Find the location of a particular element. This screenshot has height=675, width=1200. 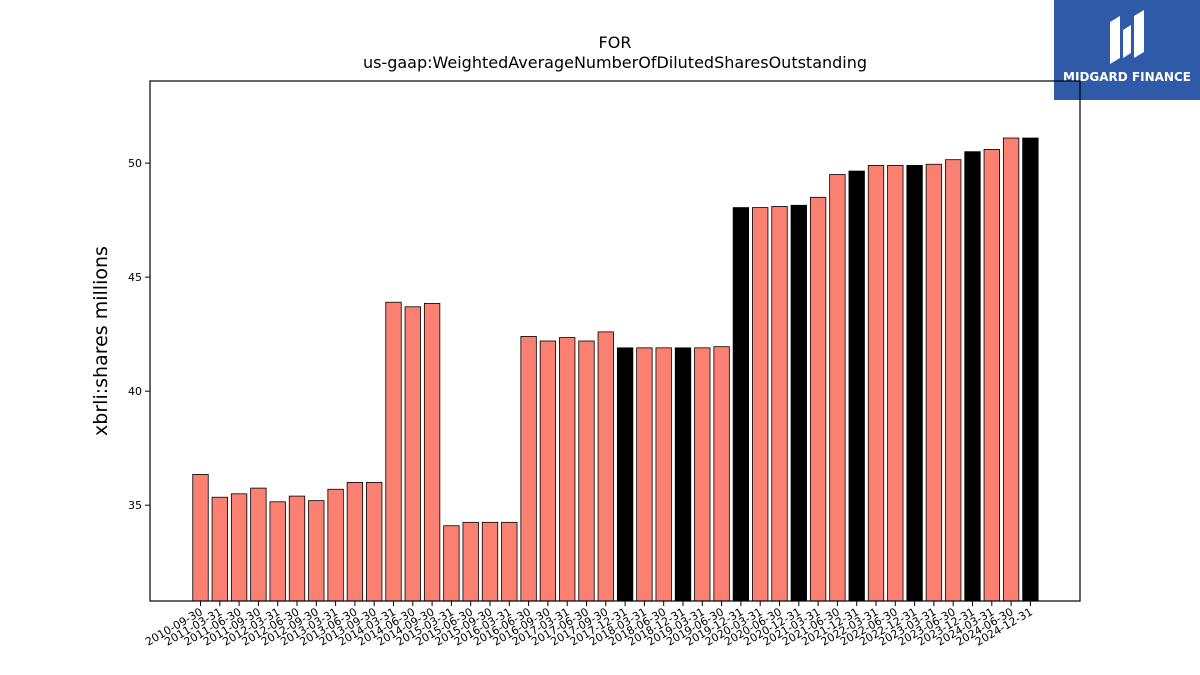

brand-logo: MIDGARD FINANCE is located at coordinates (1127, 50).